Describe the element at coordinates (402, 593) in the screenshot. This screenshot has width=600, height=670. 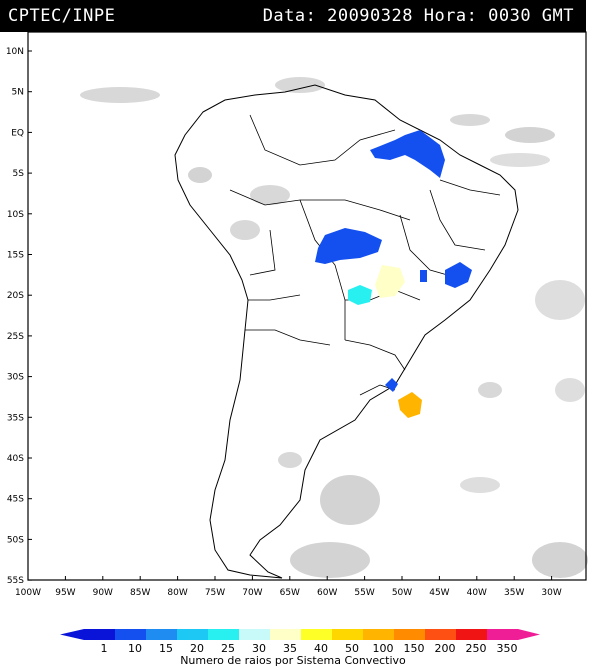
I see `lon-tick-label: 50W` at that location.